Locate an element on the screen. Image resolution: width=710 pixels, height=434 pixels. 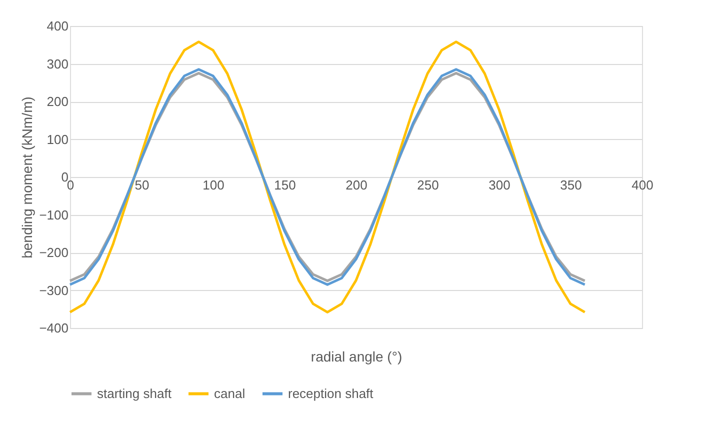
x-tick-label: 50 is located at coordinates (142, 185).